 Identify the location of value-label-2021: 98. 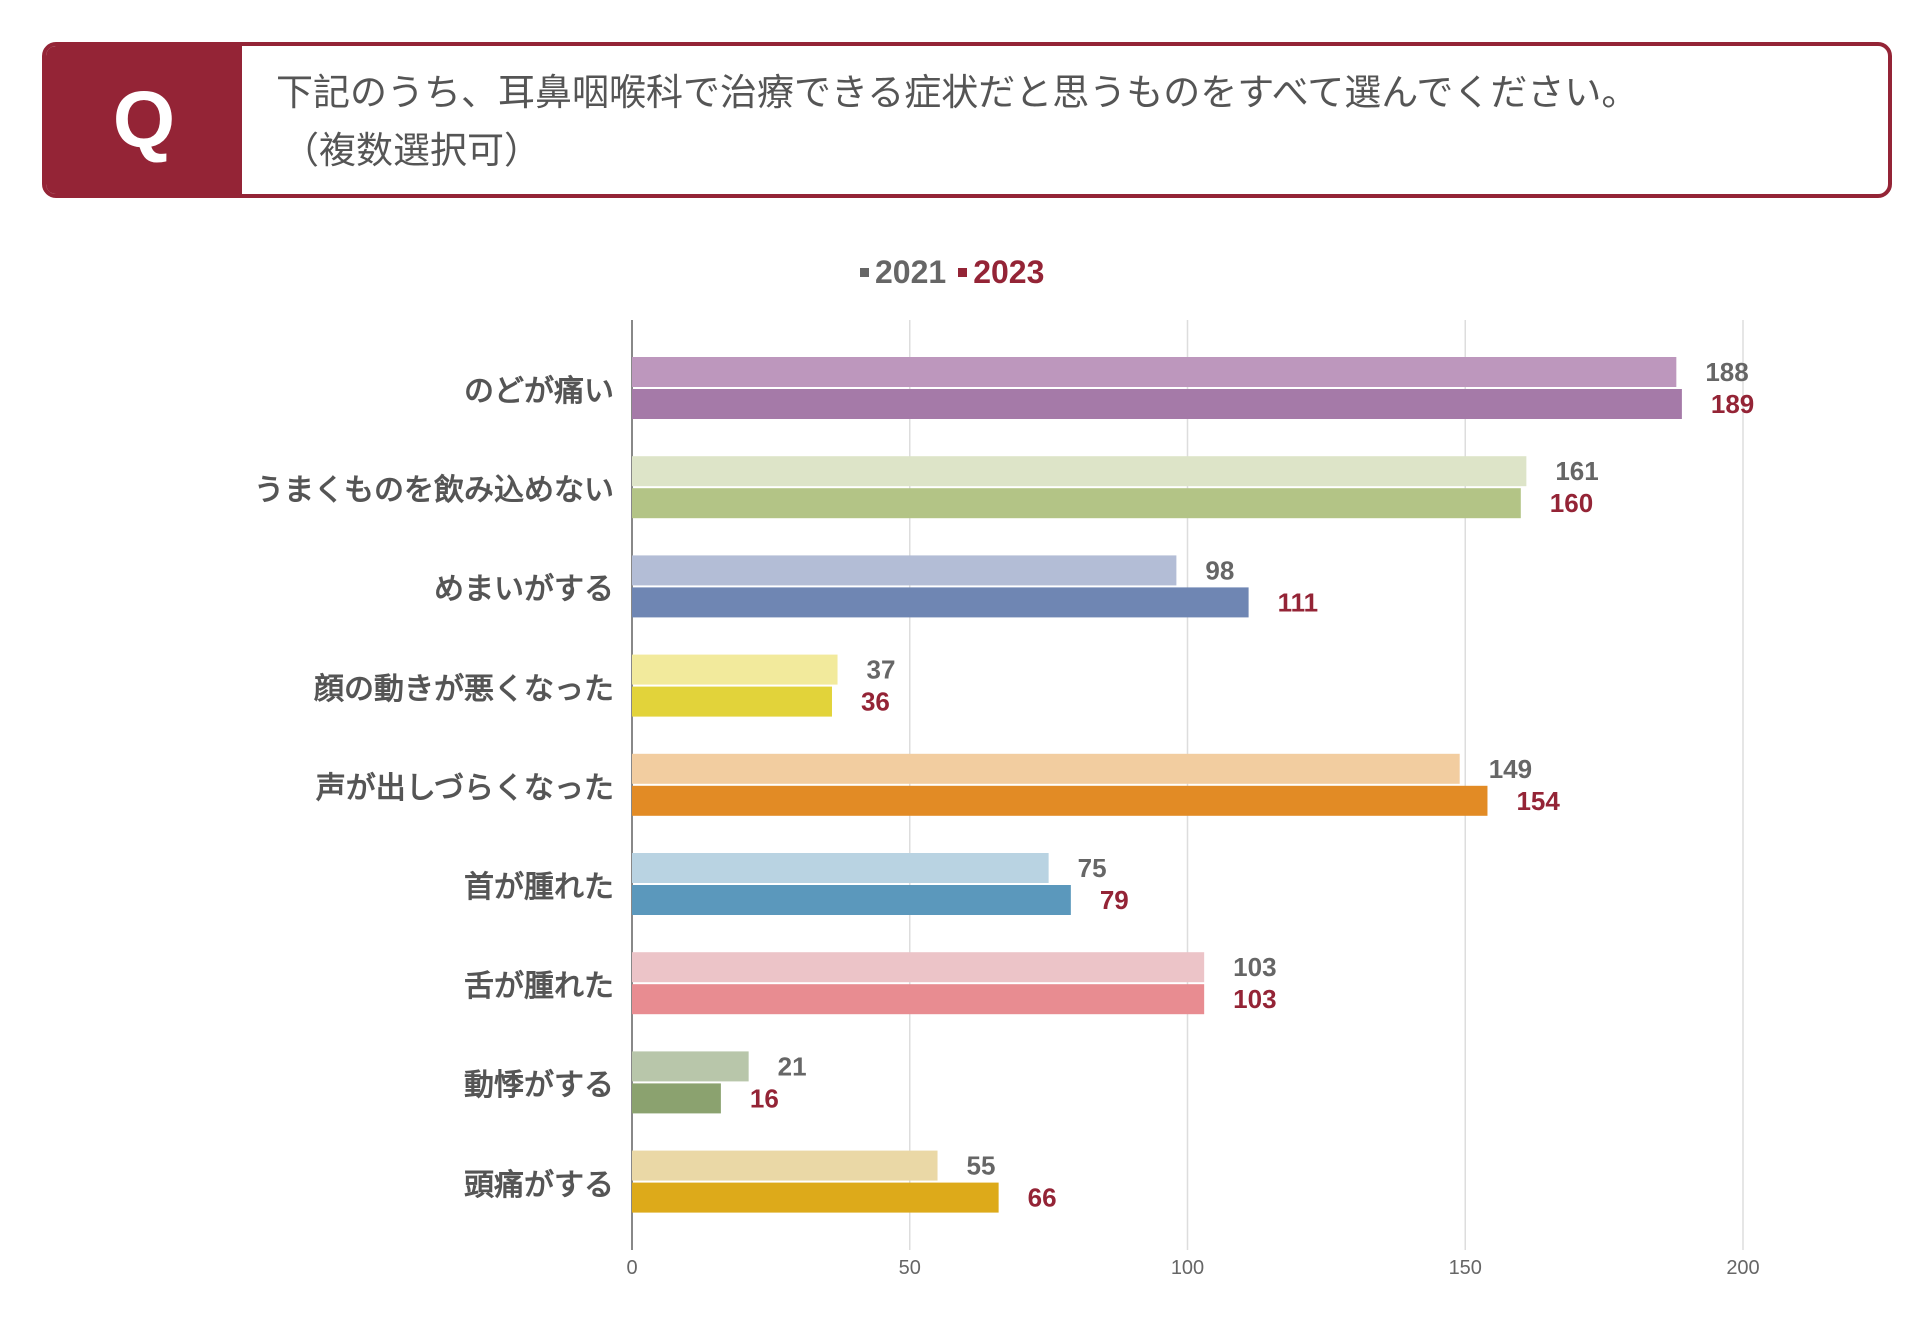
(1219, 570).